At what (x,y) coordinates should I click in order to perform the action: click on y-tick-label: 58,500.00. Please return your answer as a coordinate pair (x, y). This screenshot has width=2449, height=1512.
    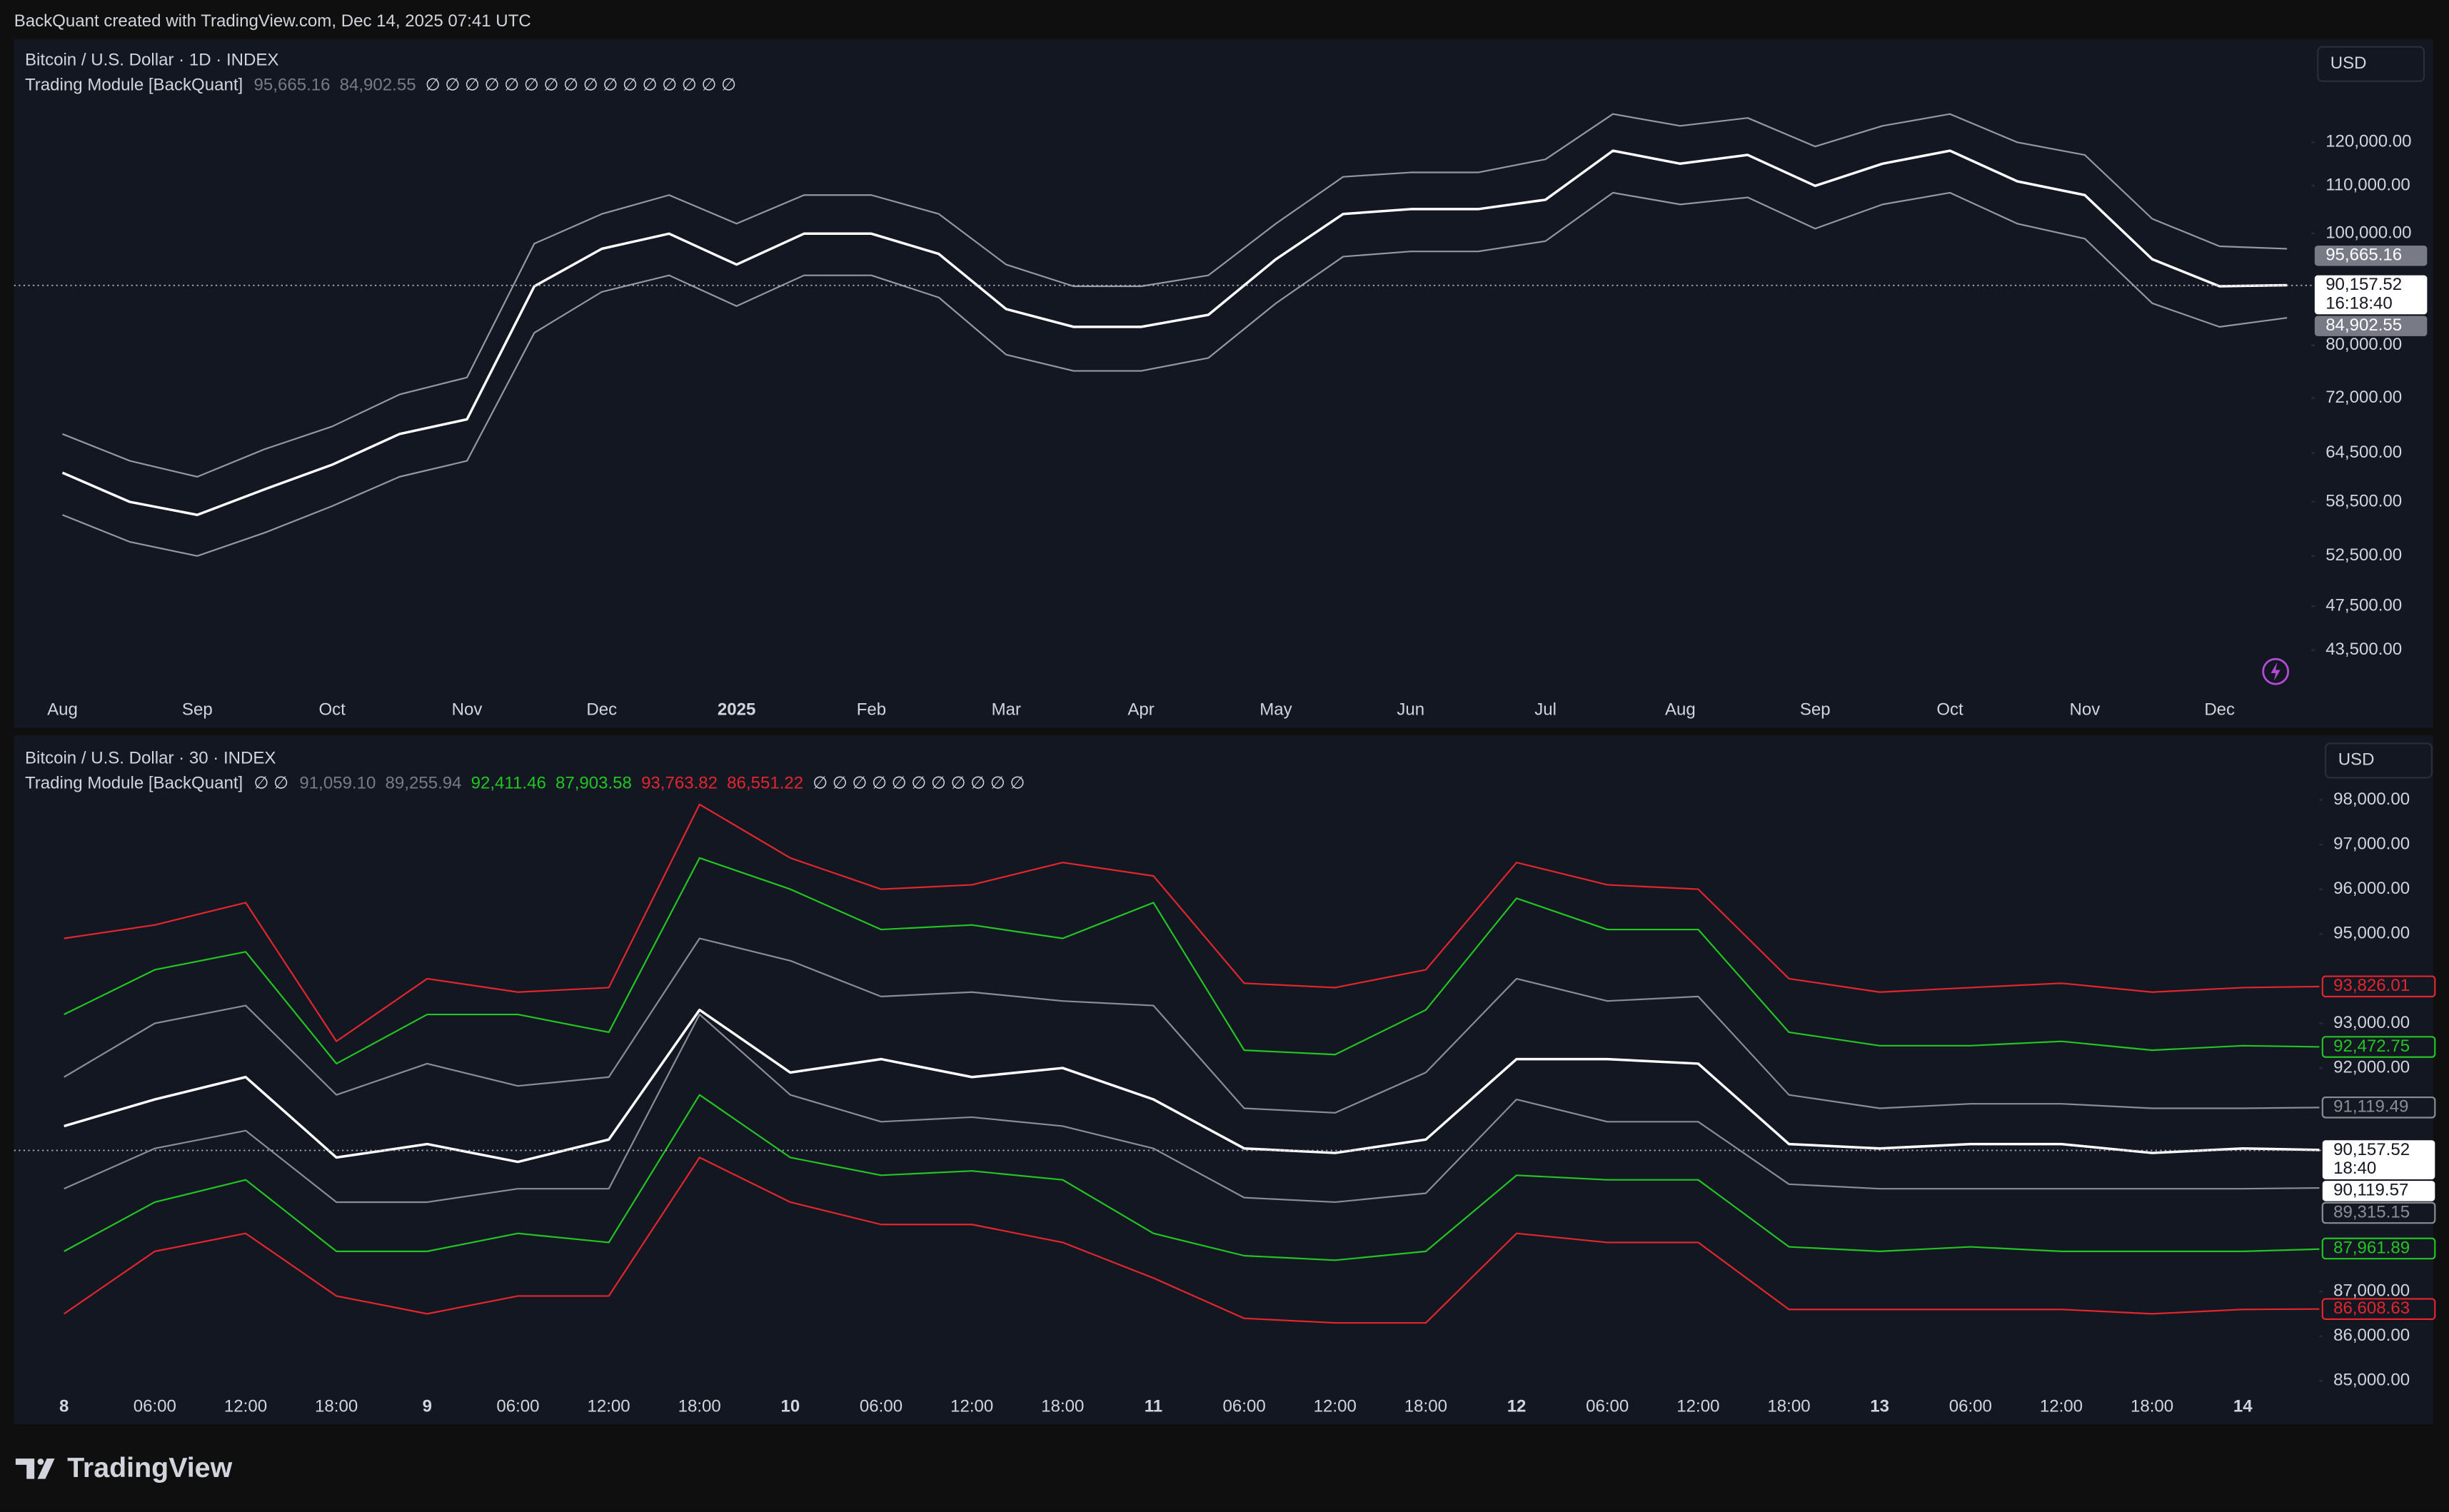
    Looking at the image, I should click on (2363, 500).